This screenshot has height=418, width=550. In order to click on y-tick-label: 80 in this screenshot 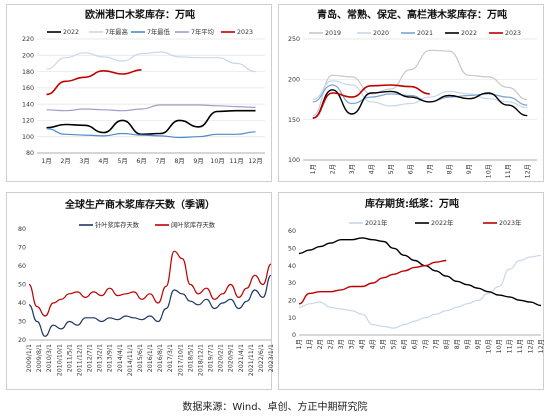, I will do `click(30, 153)`.